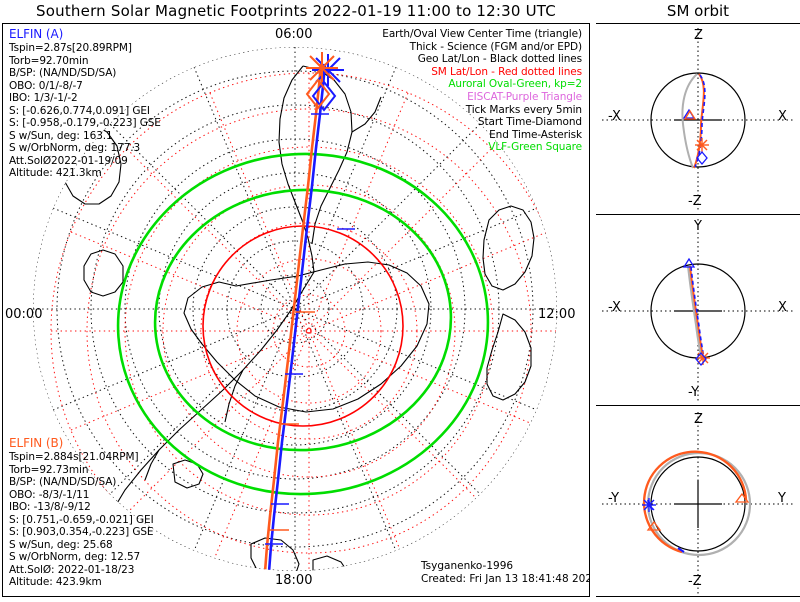 This screenshot has width=800, height=602. Describe the element at coordinates (75, 148) in the screenshot. I see `probe-a-line: S w/OrbNorm, deg: 177.3` at that location.